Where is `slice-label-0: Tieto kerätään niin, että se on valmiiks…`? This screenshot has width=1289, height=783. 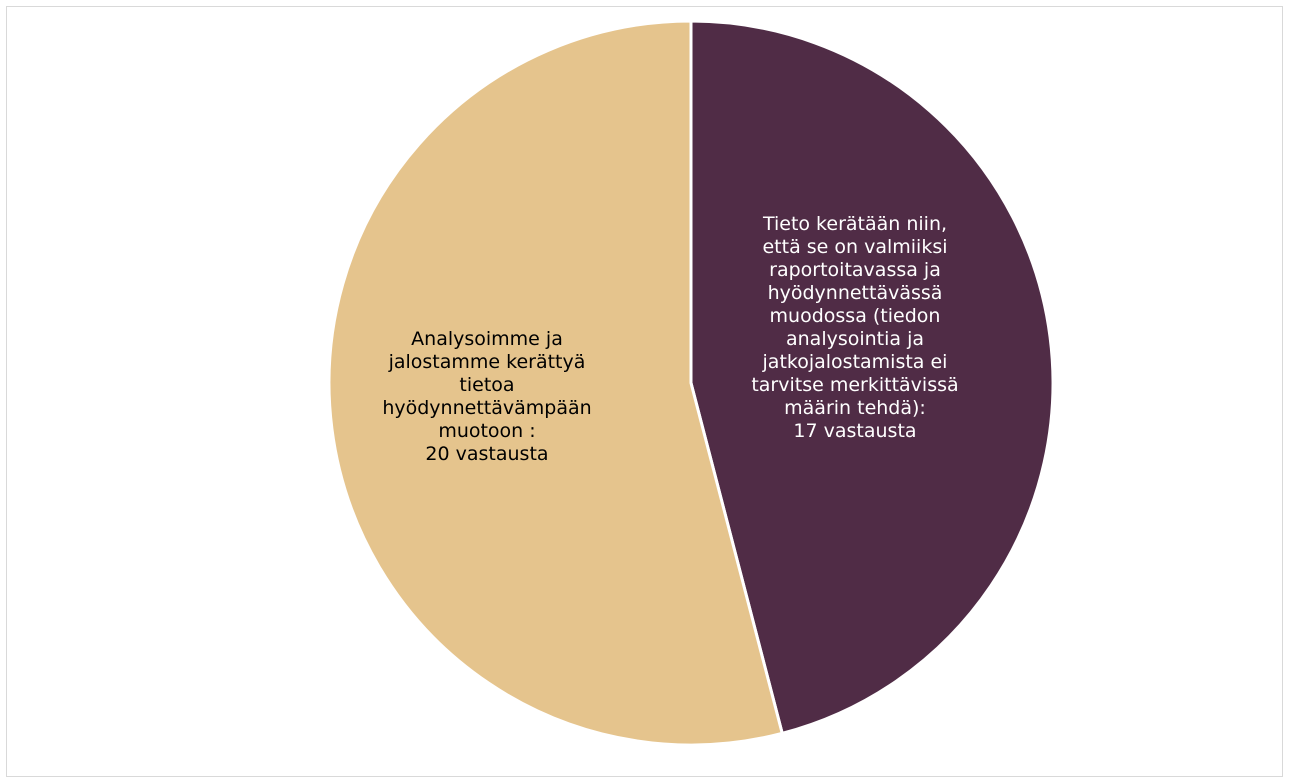
slice-label-0: Tieto kerätään niin, että se on valmiiks… is located at coordinates (855, 327).